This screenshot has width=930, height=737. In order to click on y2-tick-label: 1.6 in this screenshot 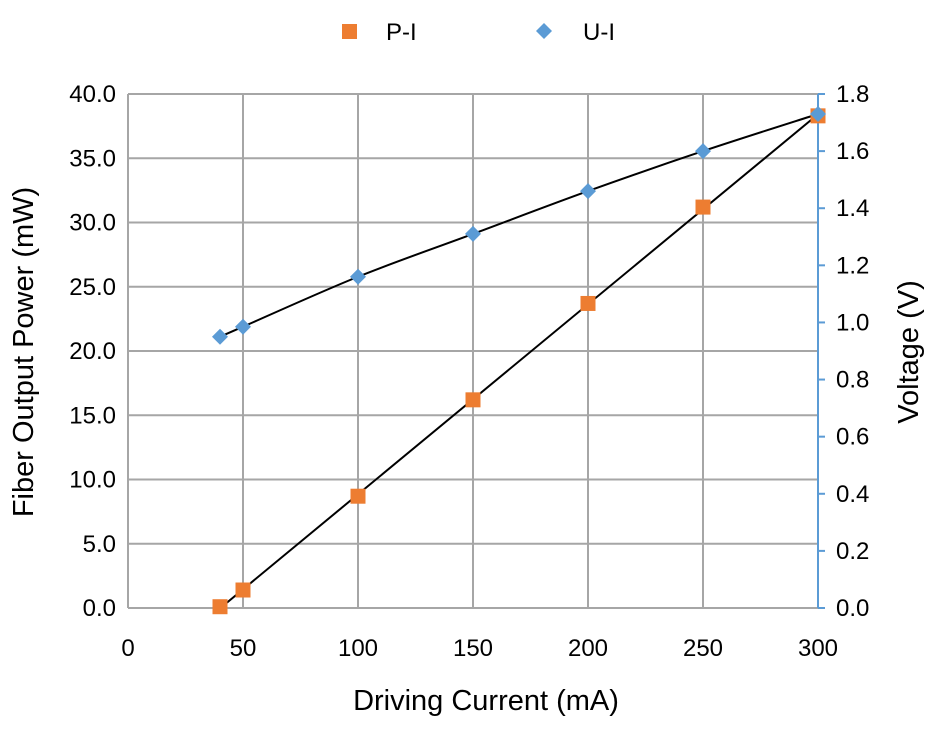, I will do `click(852, 151)`.